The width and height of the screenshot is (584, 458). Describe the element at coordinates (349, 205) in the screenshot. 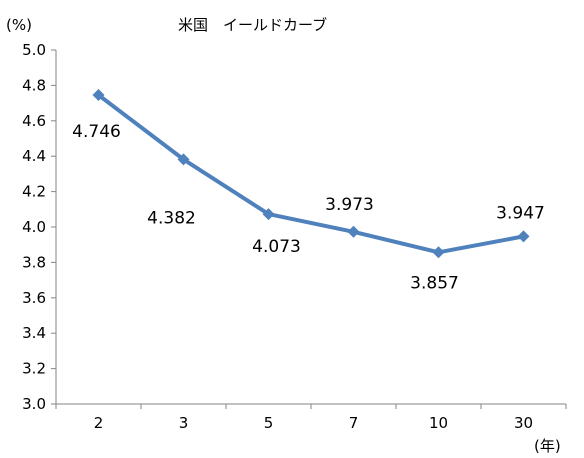

I see `data-label: 3.973` at that location.